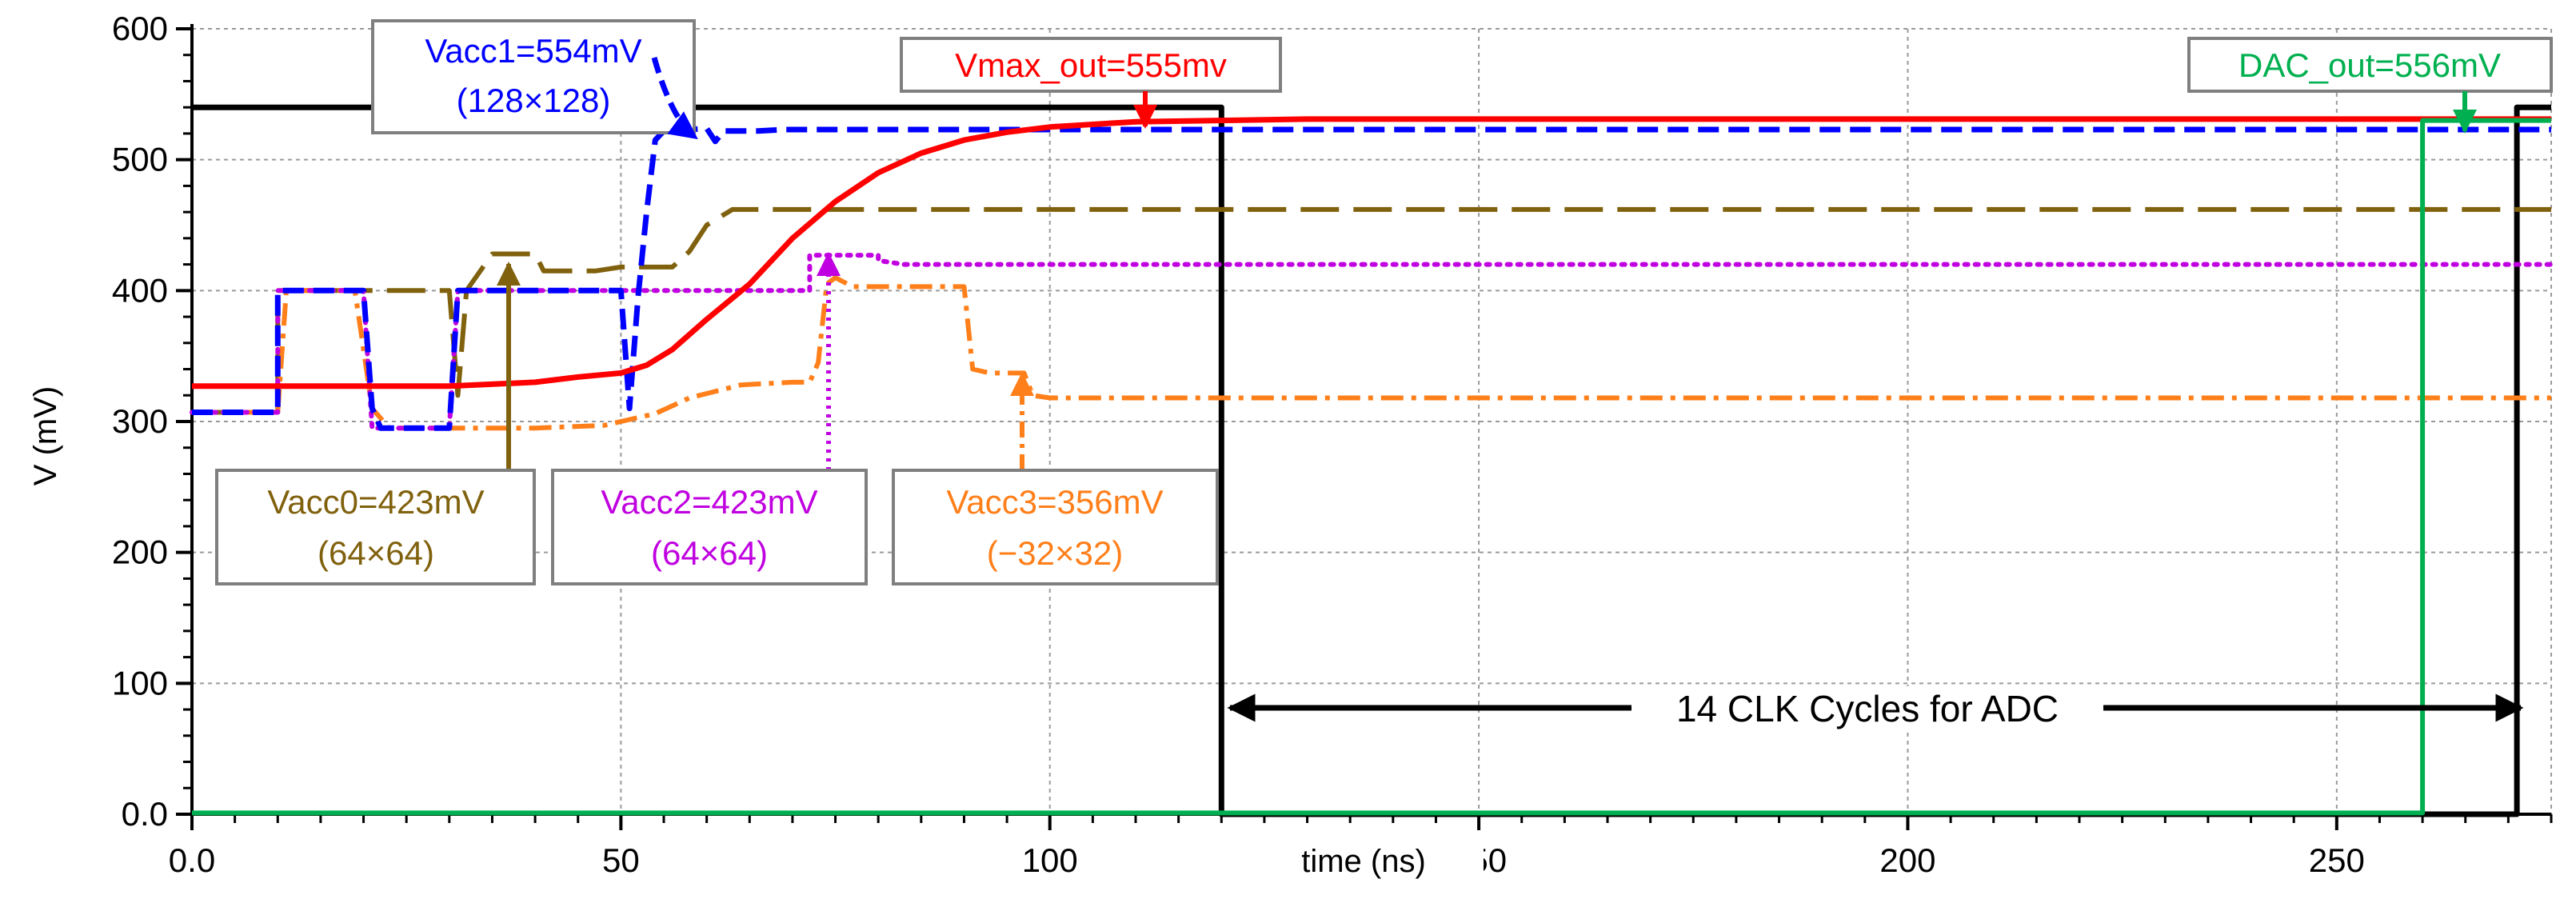  What do you see at coordinates (140, 159) in the screenshot?
I see `y-tick-label: 500` at bounding box center [140, 159].